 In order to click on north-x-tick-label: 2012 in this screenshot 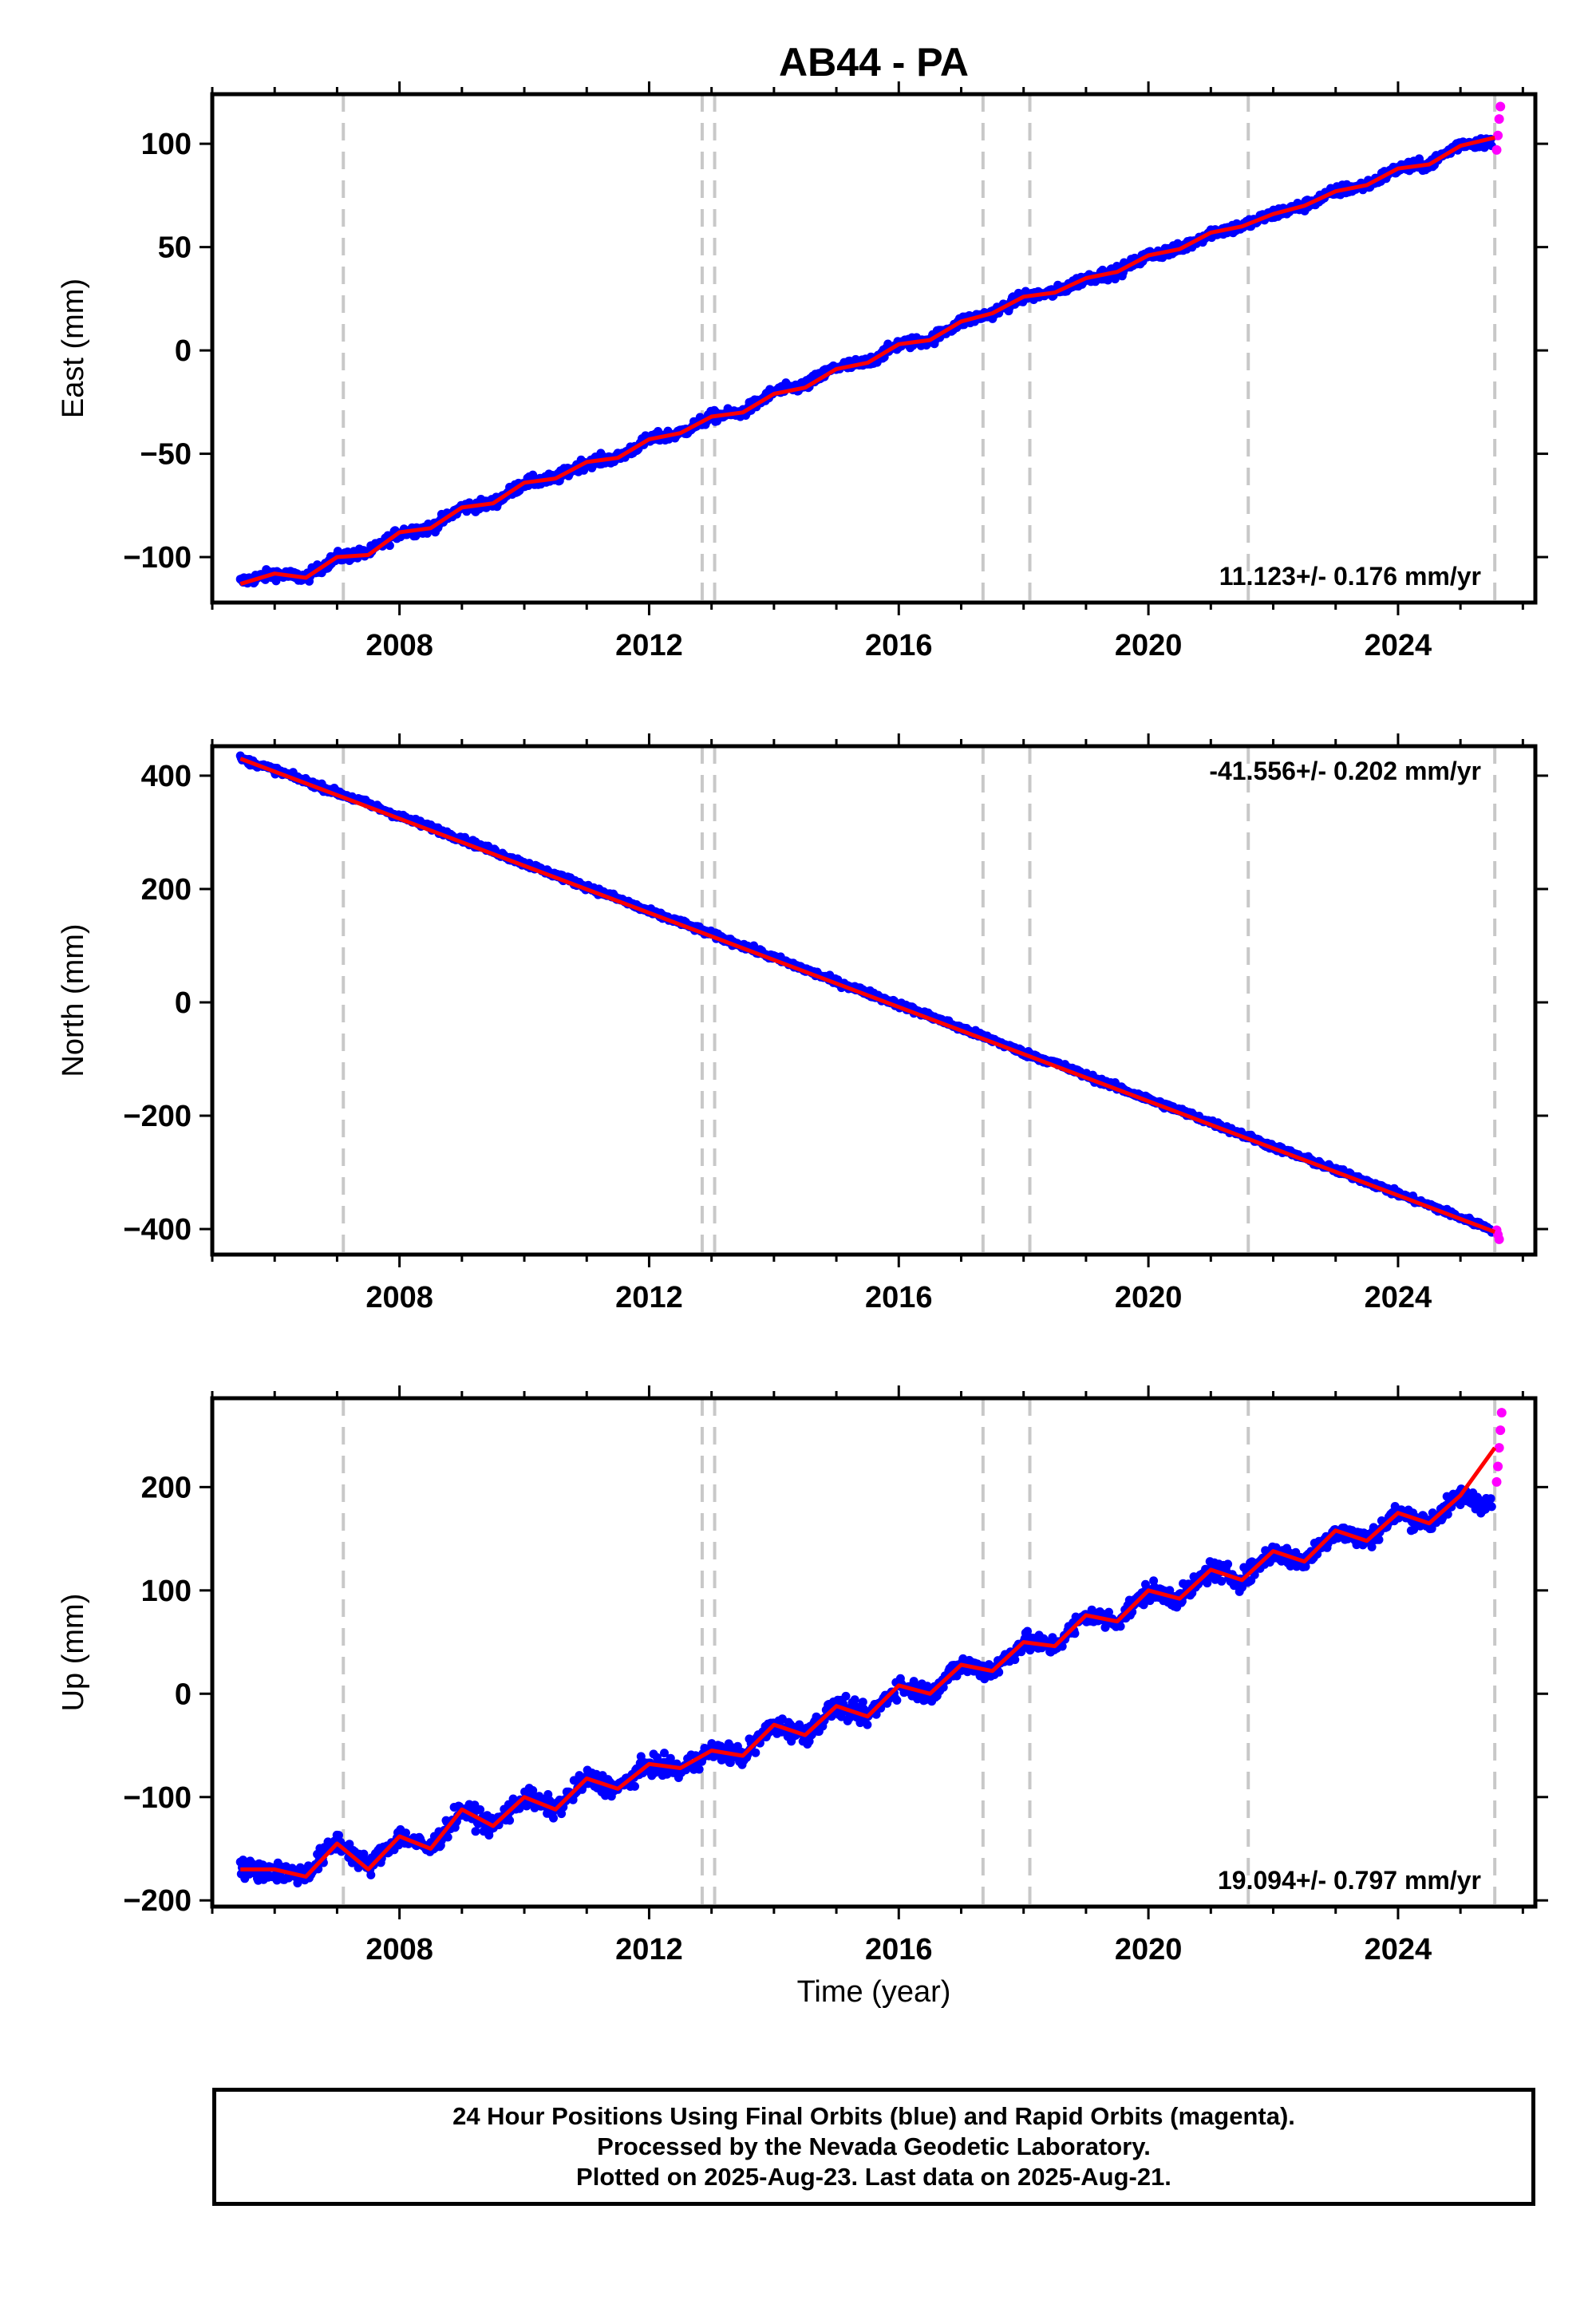, I will do `click(649, 1297)`.